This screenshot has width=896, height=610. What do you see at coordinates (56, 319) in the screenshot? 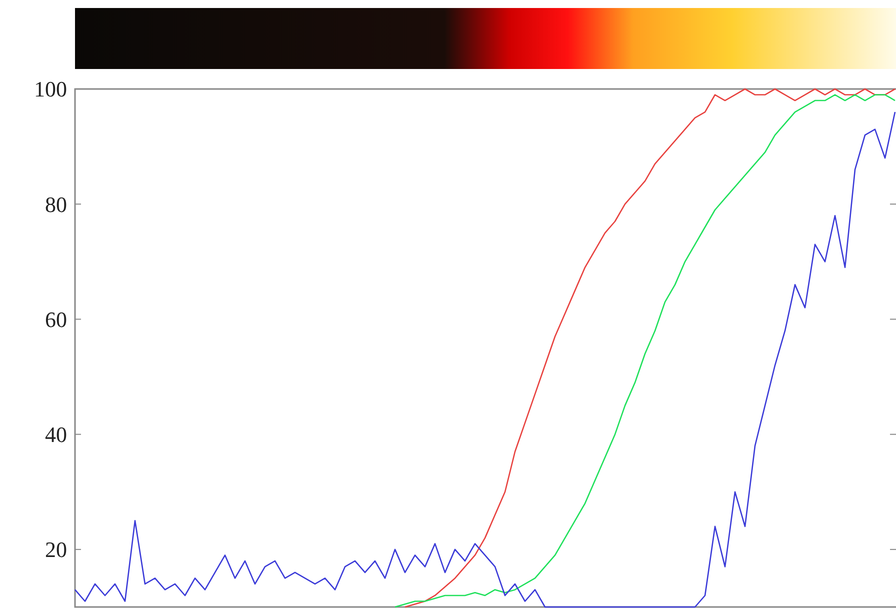
I see `y-tick-label: 60` at bounding box center [56, 319].